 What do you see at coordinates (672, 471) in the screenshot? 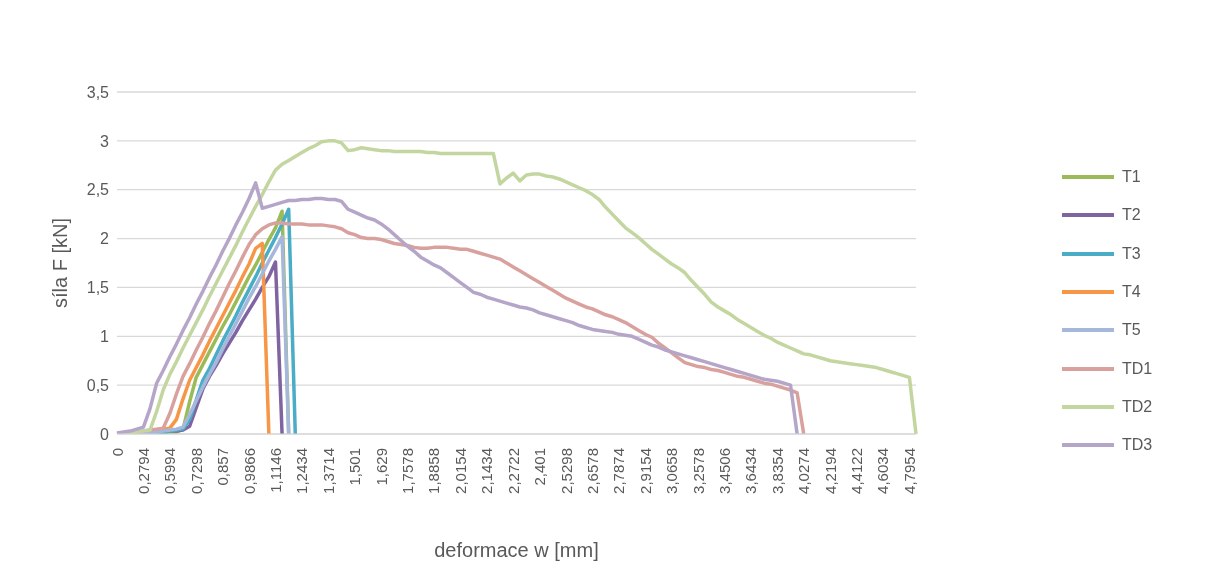
I see `x-tick-label: 3,0658` at bounding box center [672, 471].